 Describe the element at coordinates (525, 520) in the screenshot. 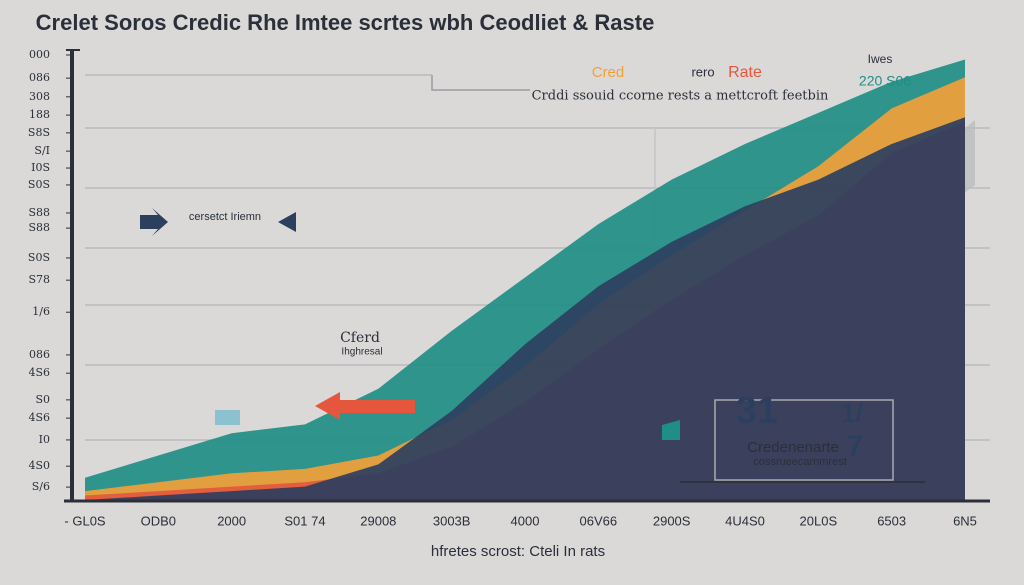

I see `x-tick-label: 4000` at that location.